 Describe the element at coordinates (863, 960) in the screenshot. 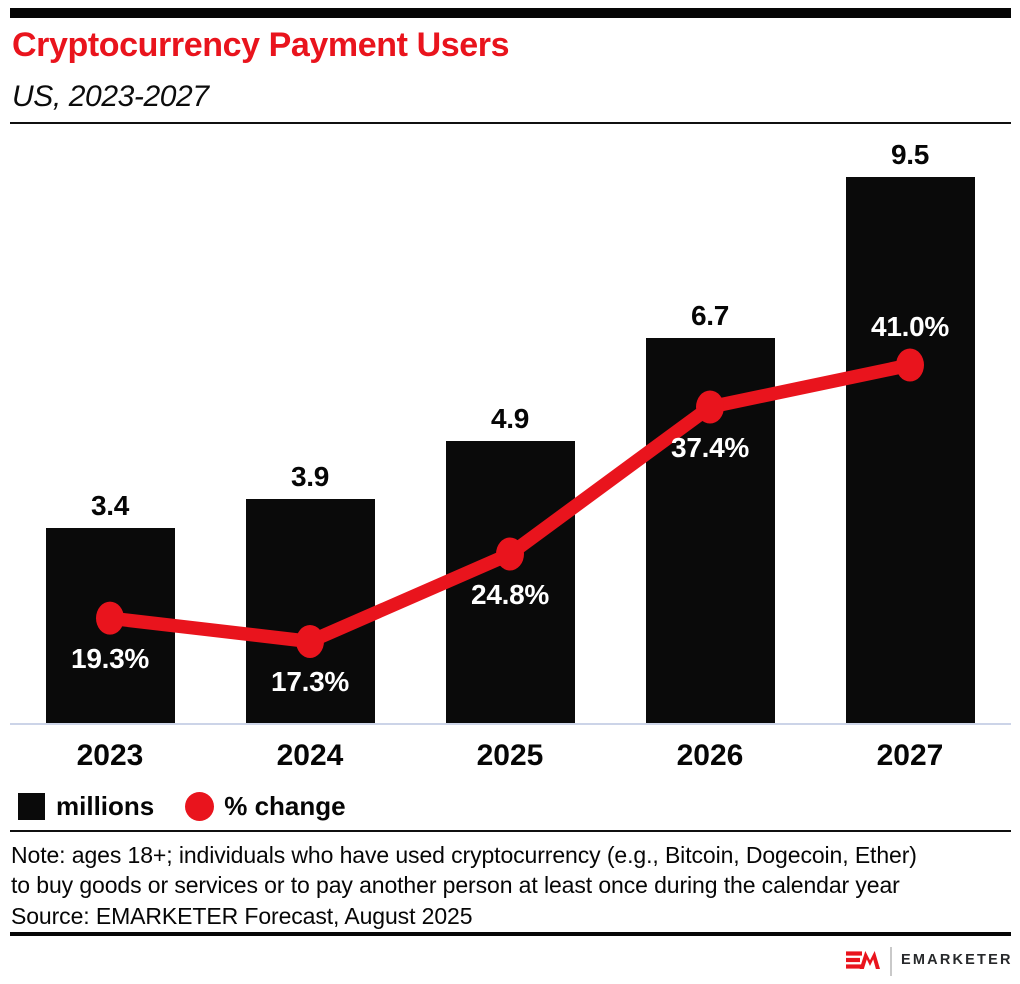

I see `emarketer-logo-icon` at that location.